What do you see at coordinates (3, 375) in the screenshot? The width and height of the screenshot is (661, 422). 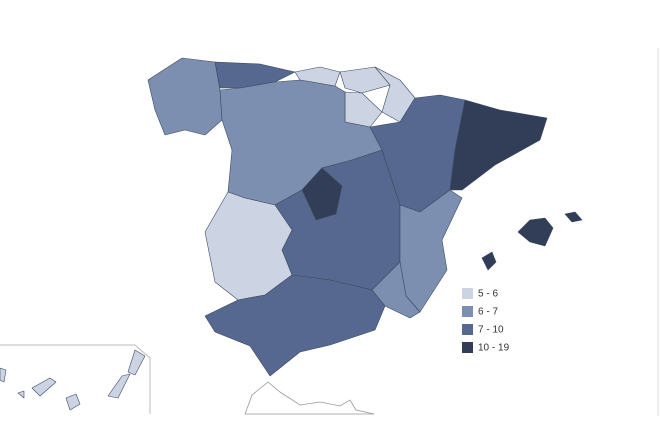 I see `la-palma` at bounding box center [3, 375].